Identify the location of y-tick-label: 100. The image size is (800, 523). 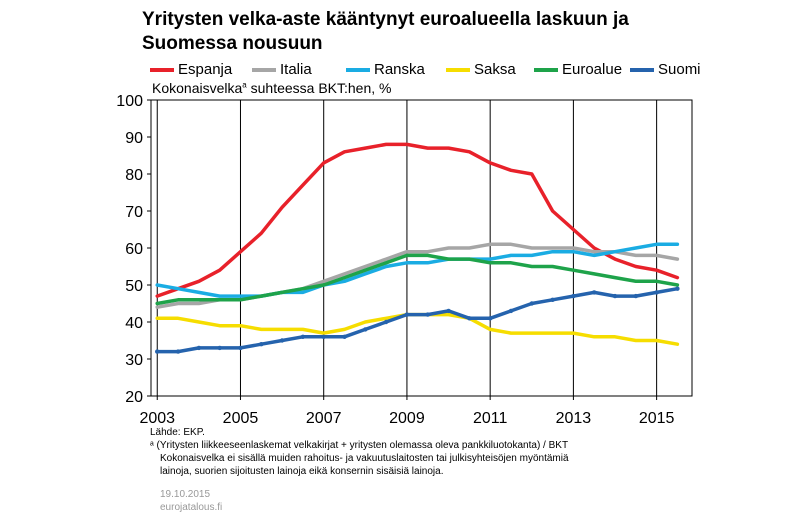
(129, 101).